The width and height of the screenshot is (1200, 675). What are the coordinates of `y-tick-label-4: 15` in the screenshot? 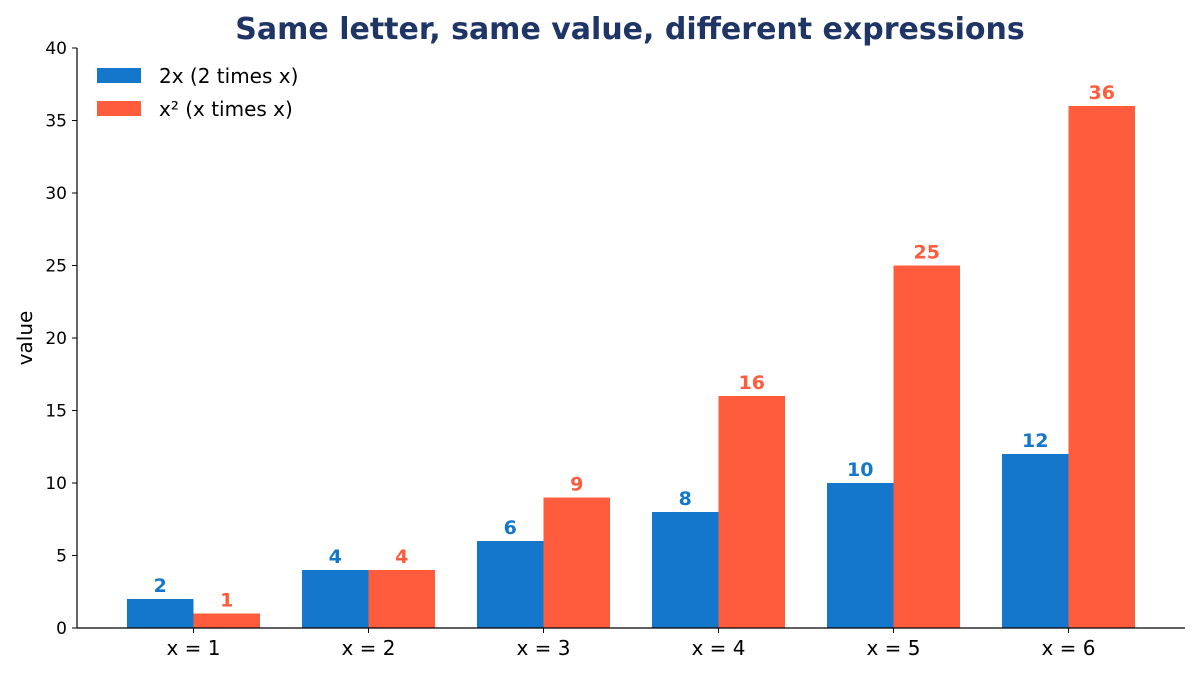 It's located at (56, 412).